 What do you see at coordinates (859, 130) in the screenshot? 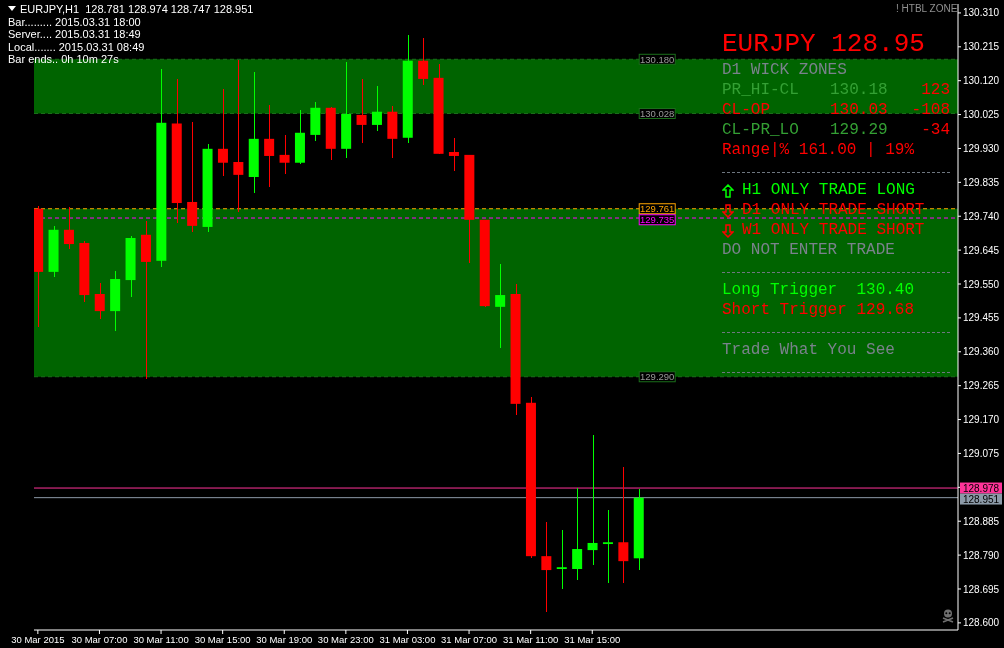
I see `annotation: 129.29` at bounding box center [859, 130].